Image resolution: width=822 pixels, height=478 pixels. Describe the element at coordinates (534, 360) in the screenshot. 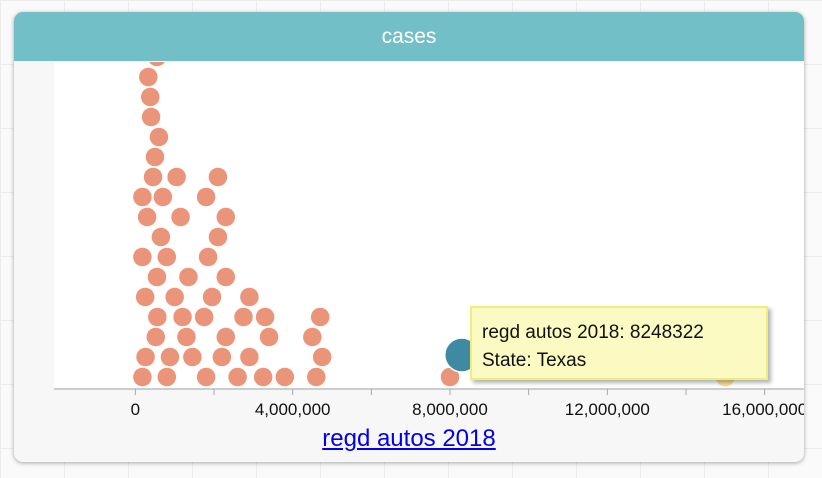

I see `tooltip-state: State: Texas` at that location.